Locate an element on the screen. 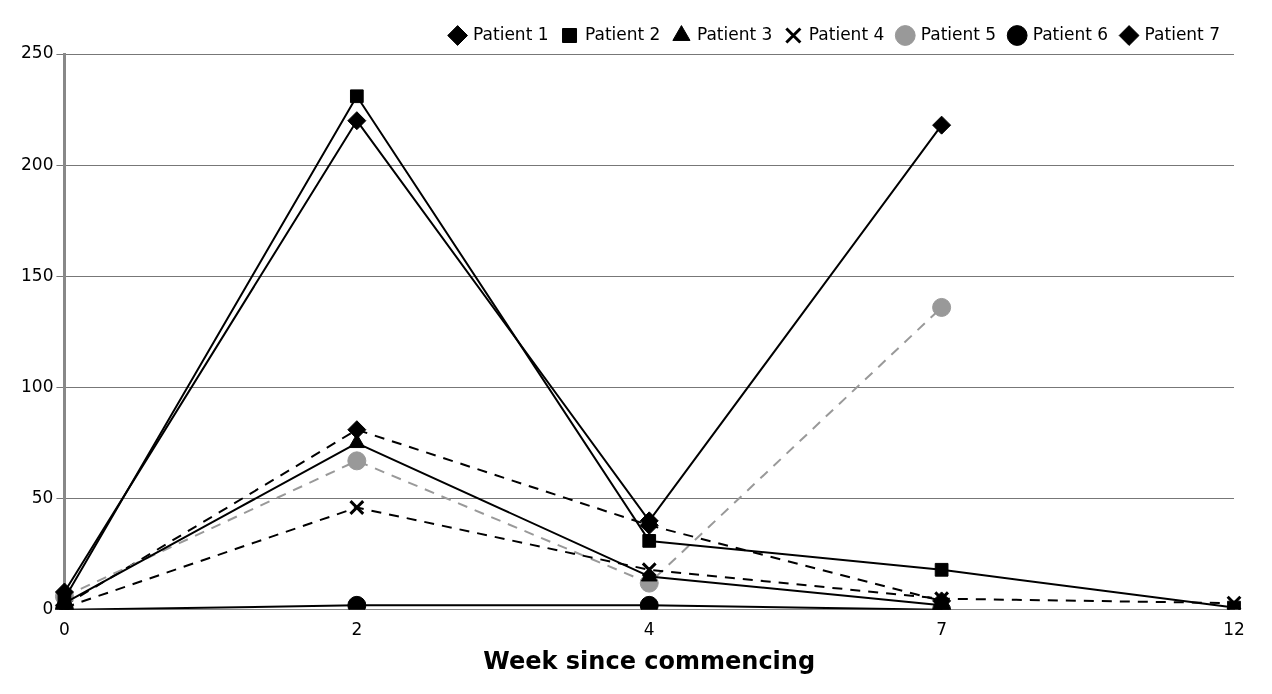  legend-label: Patient 4 is located at coordinates (846, 33).